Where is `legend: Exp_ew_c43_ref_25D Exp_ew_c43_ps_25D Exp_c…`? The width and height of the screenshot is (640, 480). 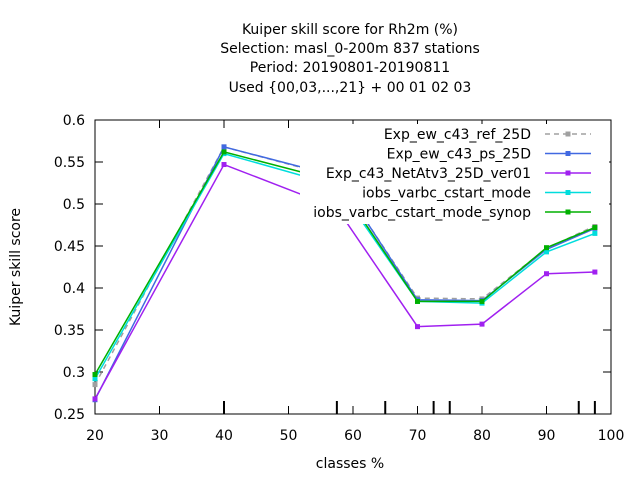 legend: Exp_ew_c43_ref_25D Exp_ew_c43_ps_25D Exp_c… is located at coordinates (454, 174).